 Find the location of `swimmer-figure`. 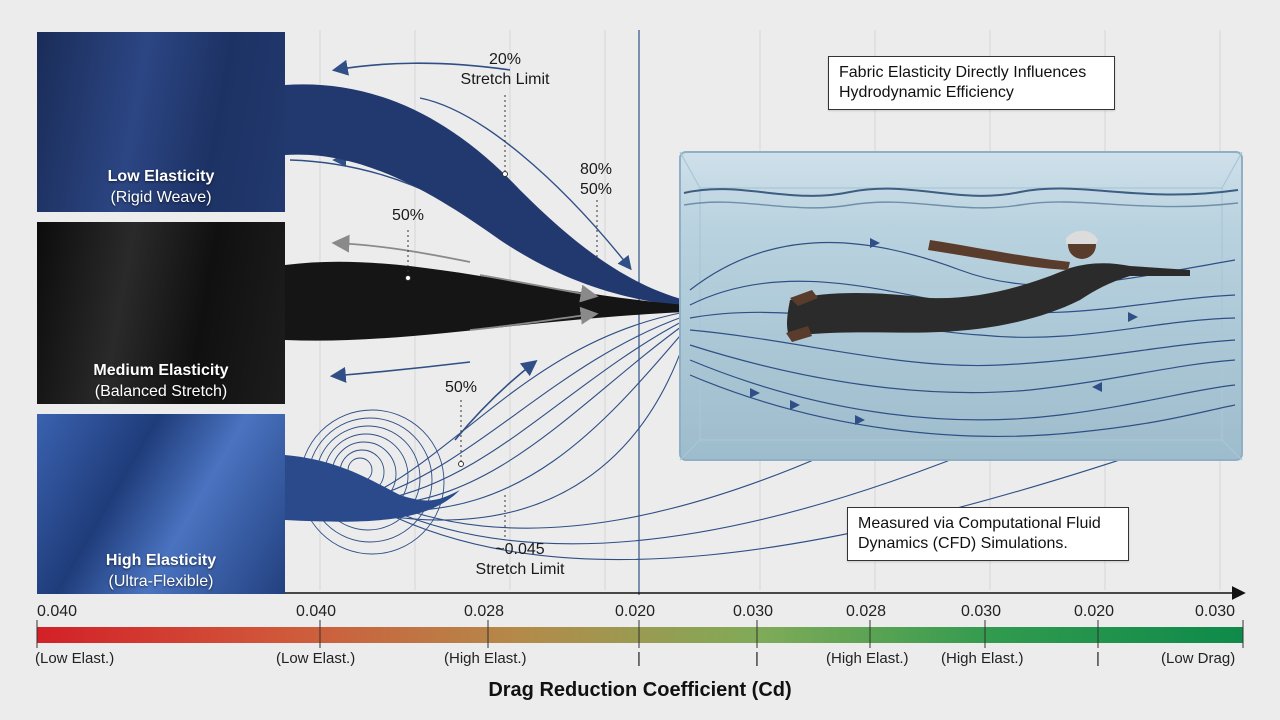

swimmer-figure is located at coordinates (988, 286).